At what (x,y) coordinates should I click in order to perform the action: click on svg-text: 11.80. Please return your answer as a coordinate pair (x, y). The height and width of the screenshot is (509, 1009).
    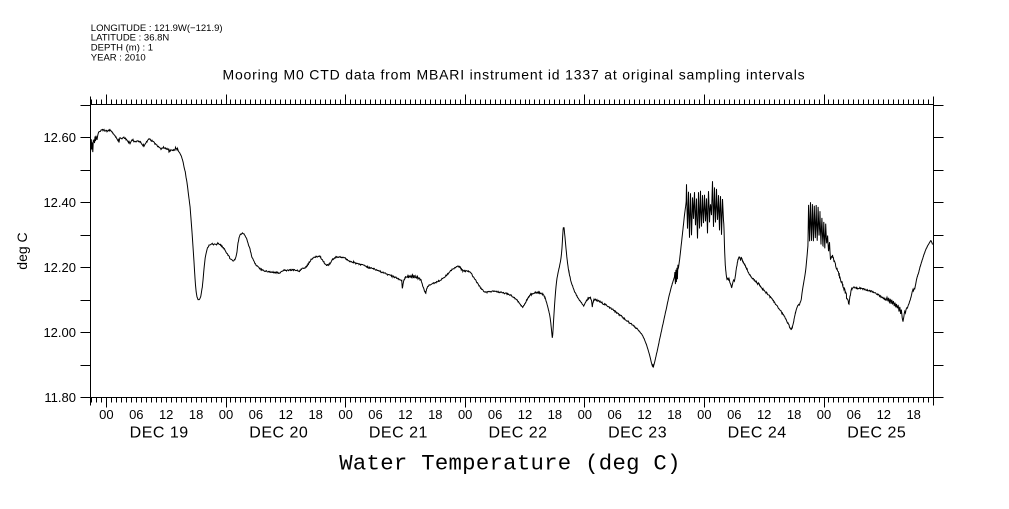
    Looking at the image, I should click on (60, 397).